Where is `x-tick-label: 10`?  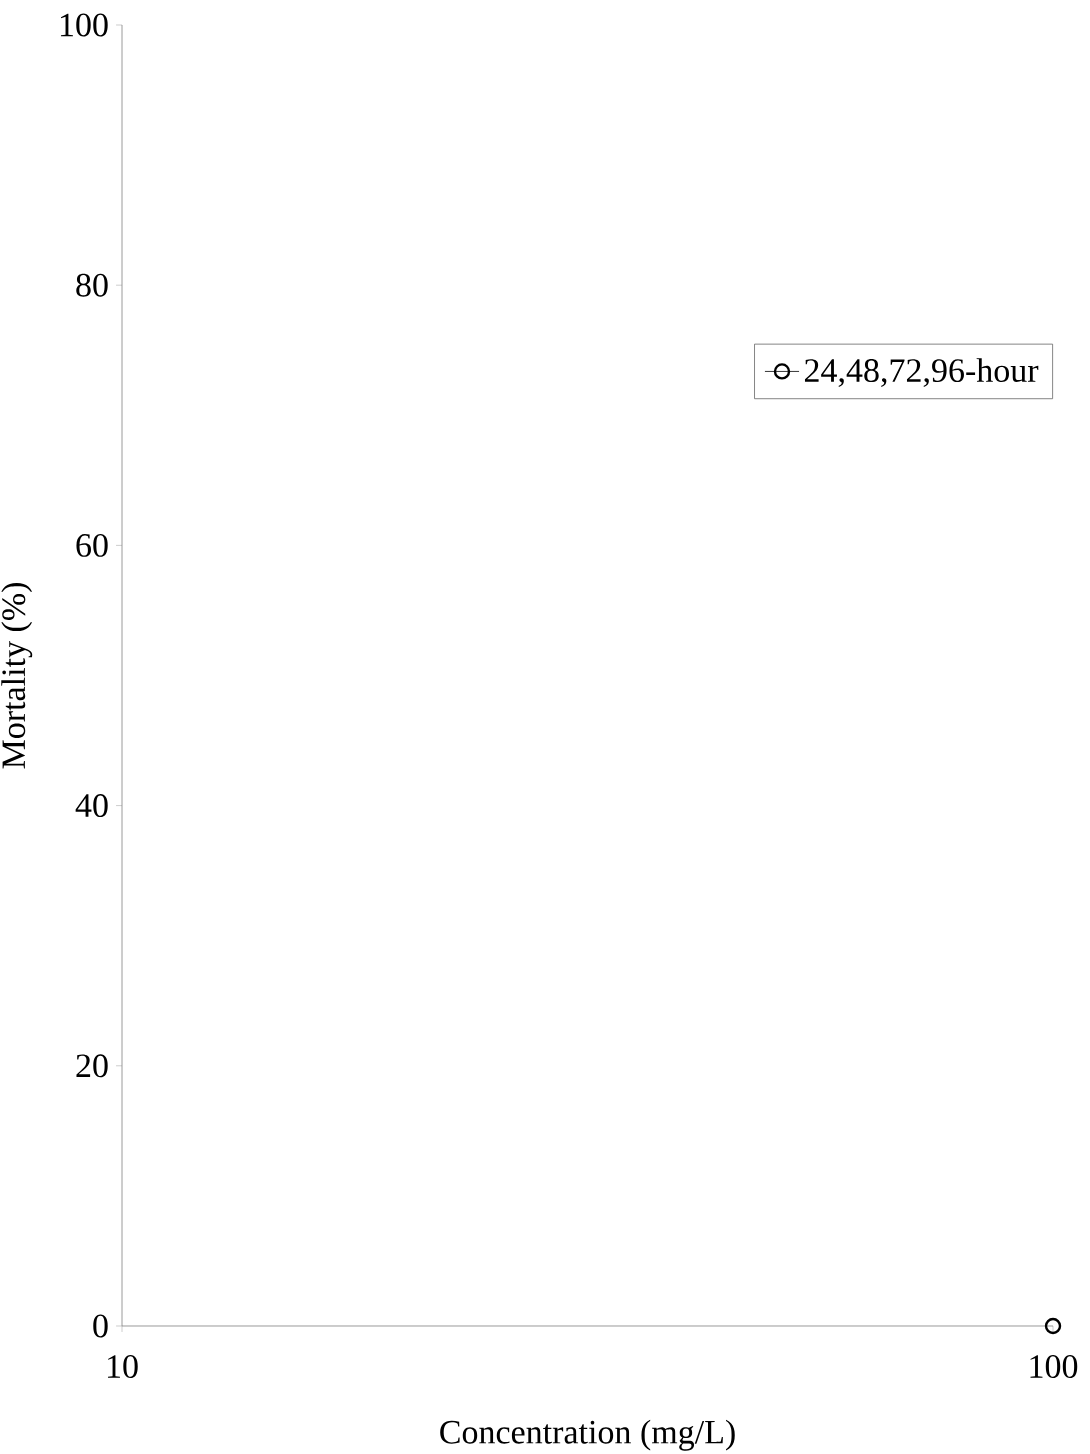
x-tick-label: 10 is located at coordinates (122, 1367).